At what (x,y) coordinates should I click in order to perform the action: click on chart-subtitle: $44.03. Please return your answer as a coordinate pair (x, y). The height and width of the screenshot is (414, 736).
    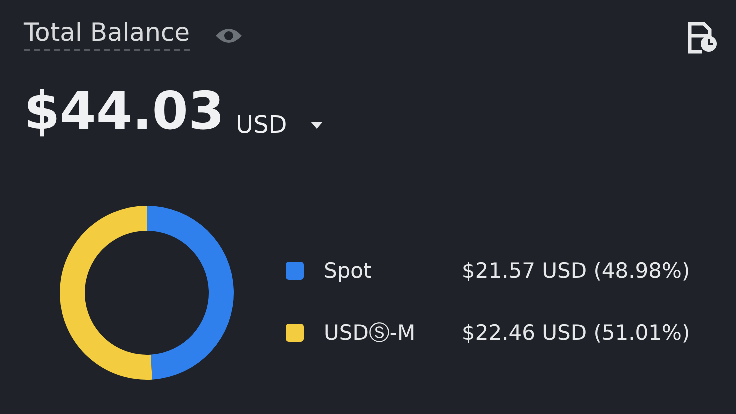
    Looking at the image, I should click on (124, 112).